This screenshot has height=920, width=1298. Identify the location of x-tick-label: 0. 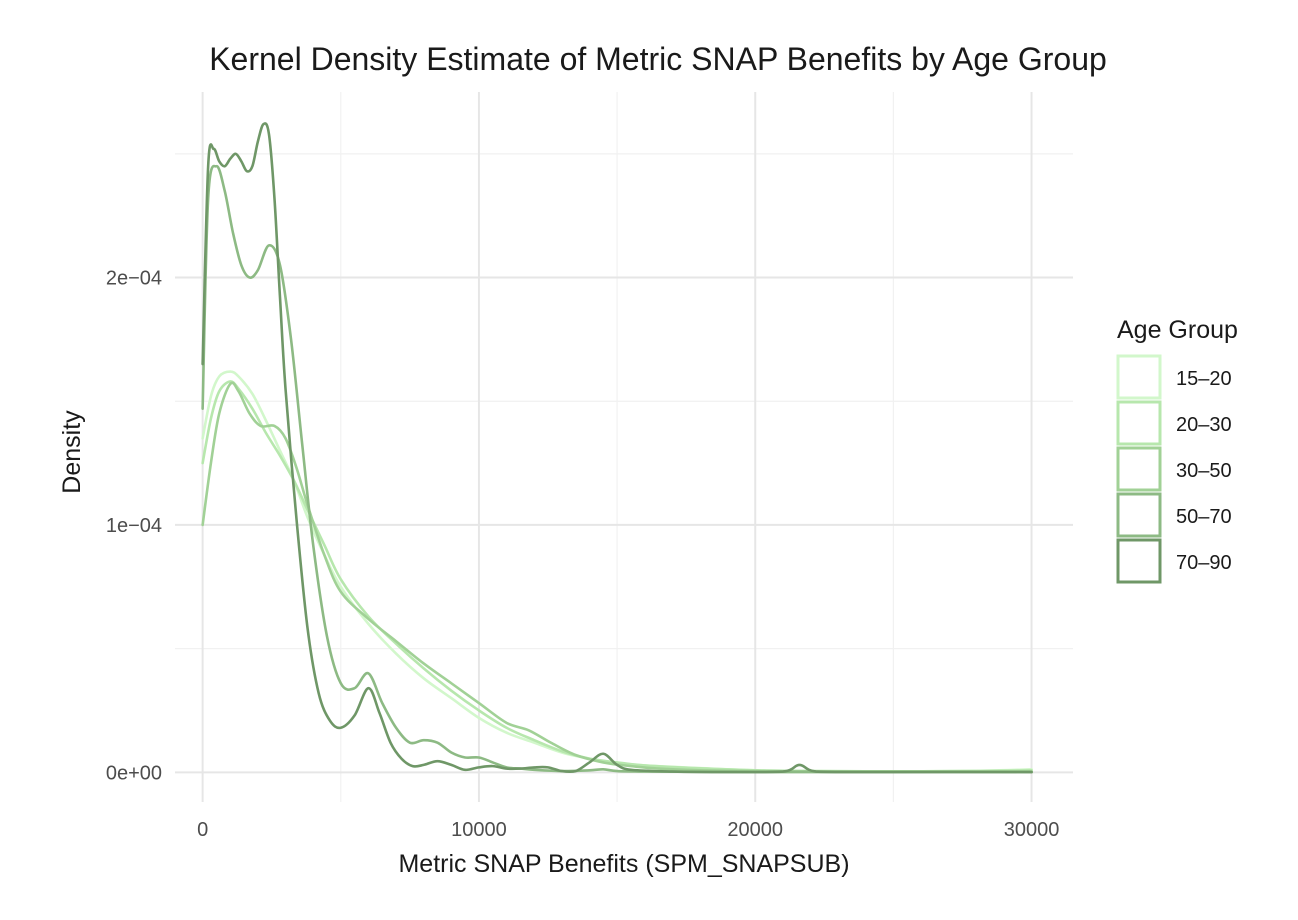
(202, 830).